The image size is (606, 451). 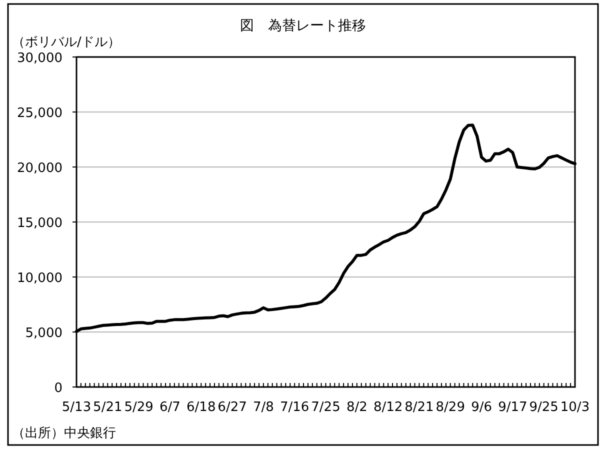 What do you see at coordinates (77, 407) in the screenshot?
I see `xtick: 5/13` at bounding box center [77, 407].